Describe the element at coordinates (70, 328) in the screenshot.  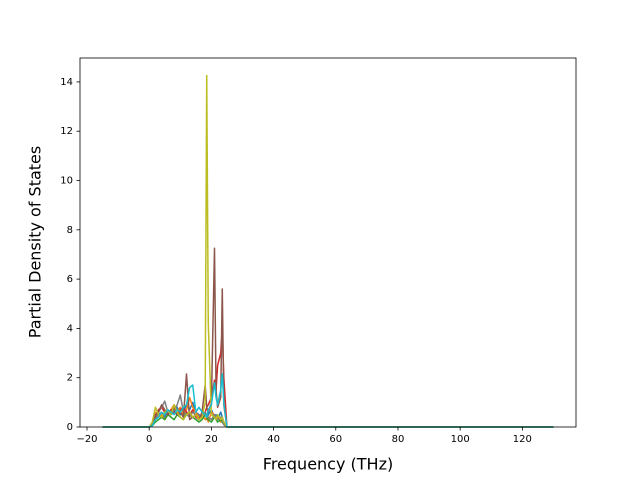
I see `y-tick-label: 4` at that location.